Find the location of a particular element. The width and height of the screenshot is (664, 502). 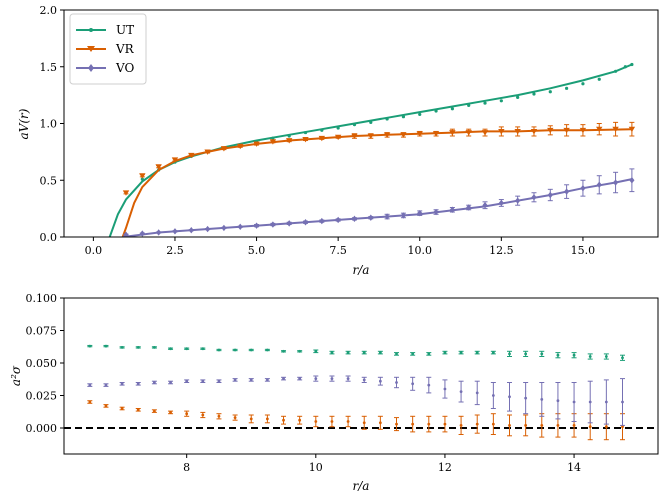

legend: UT VR VO is located at coordinates (108, 49).